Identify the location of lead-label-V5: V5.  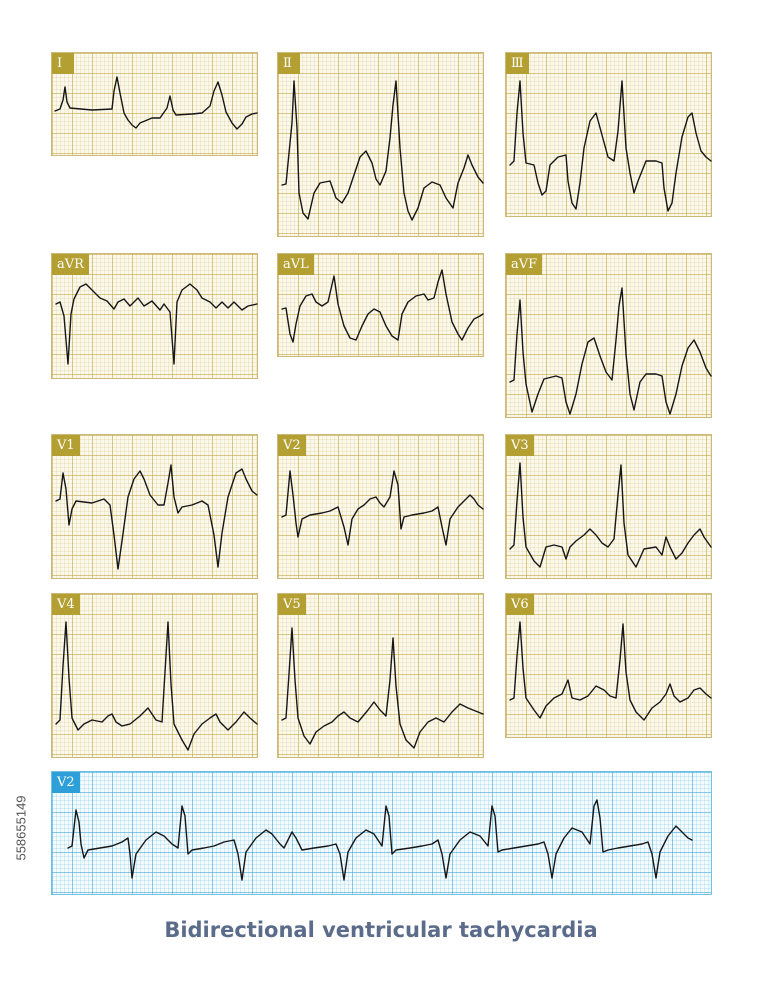
(292, 604).